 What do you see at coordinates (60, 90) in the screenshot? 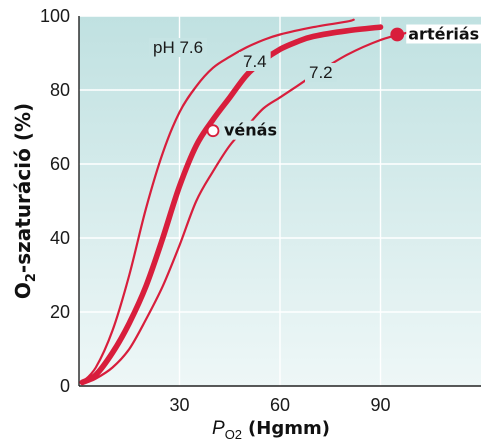
I see `y-tick-label: 80` at bounding box center [60, 90].